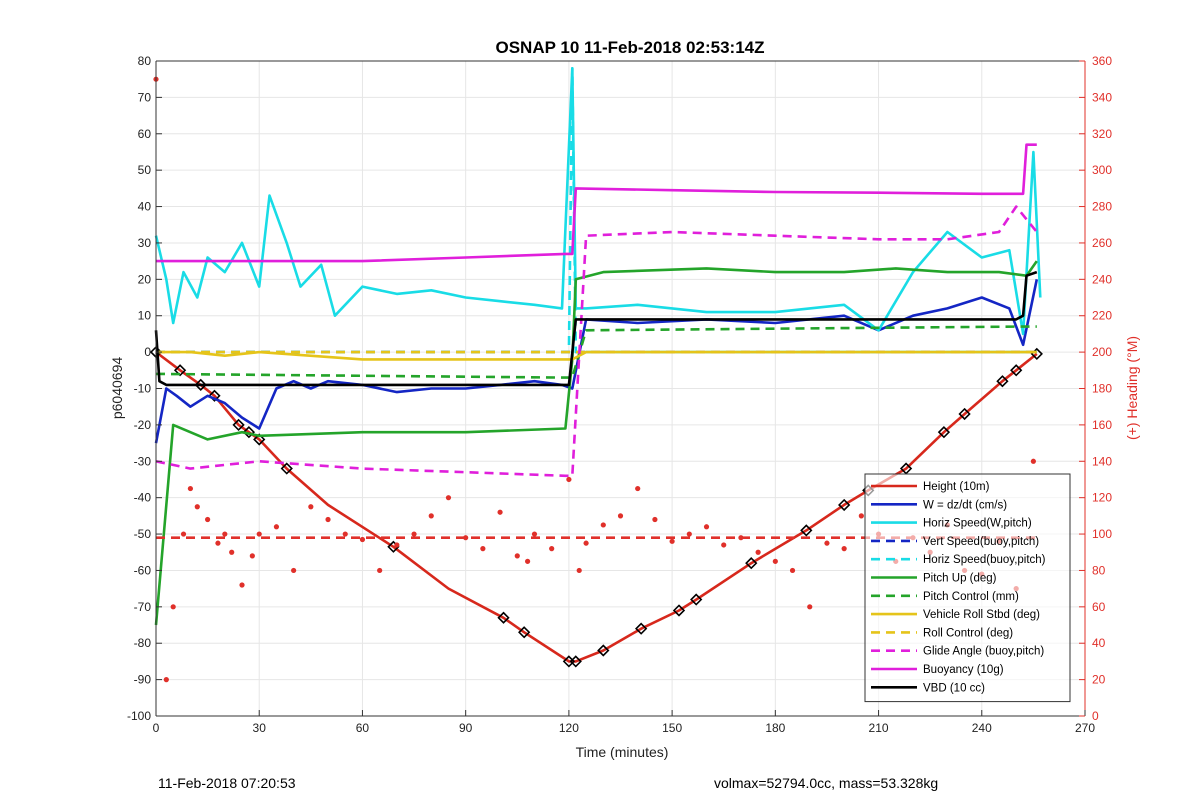  I want to click on y-tick-label: 10, so click(145, 316).